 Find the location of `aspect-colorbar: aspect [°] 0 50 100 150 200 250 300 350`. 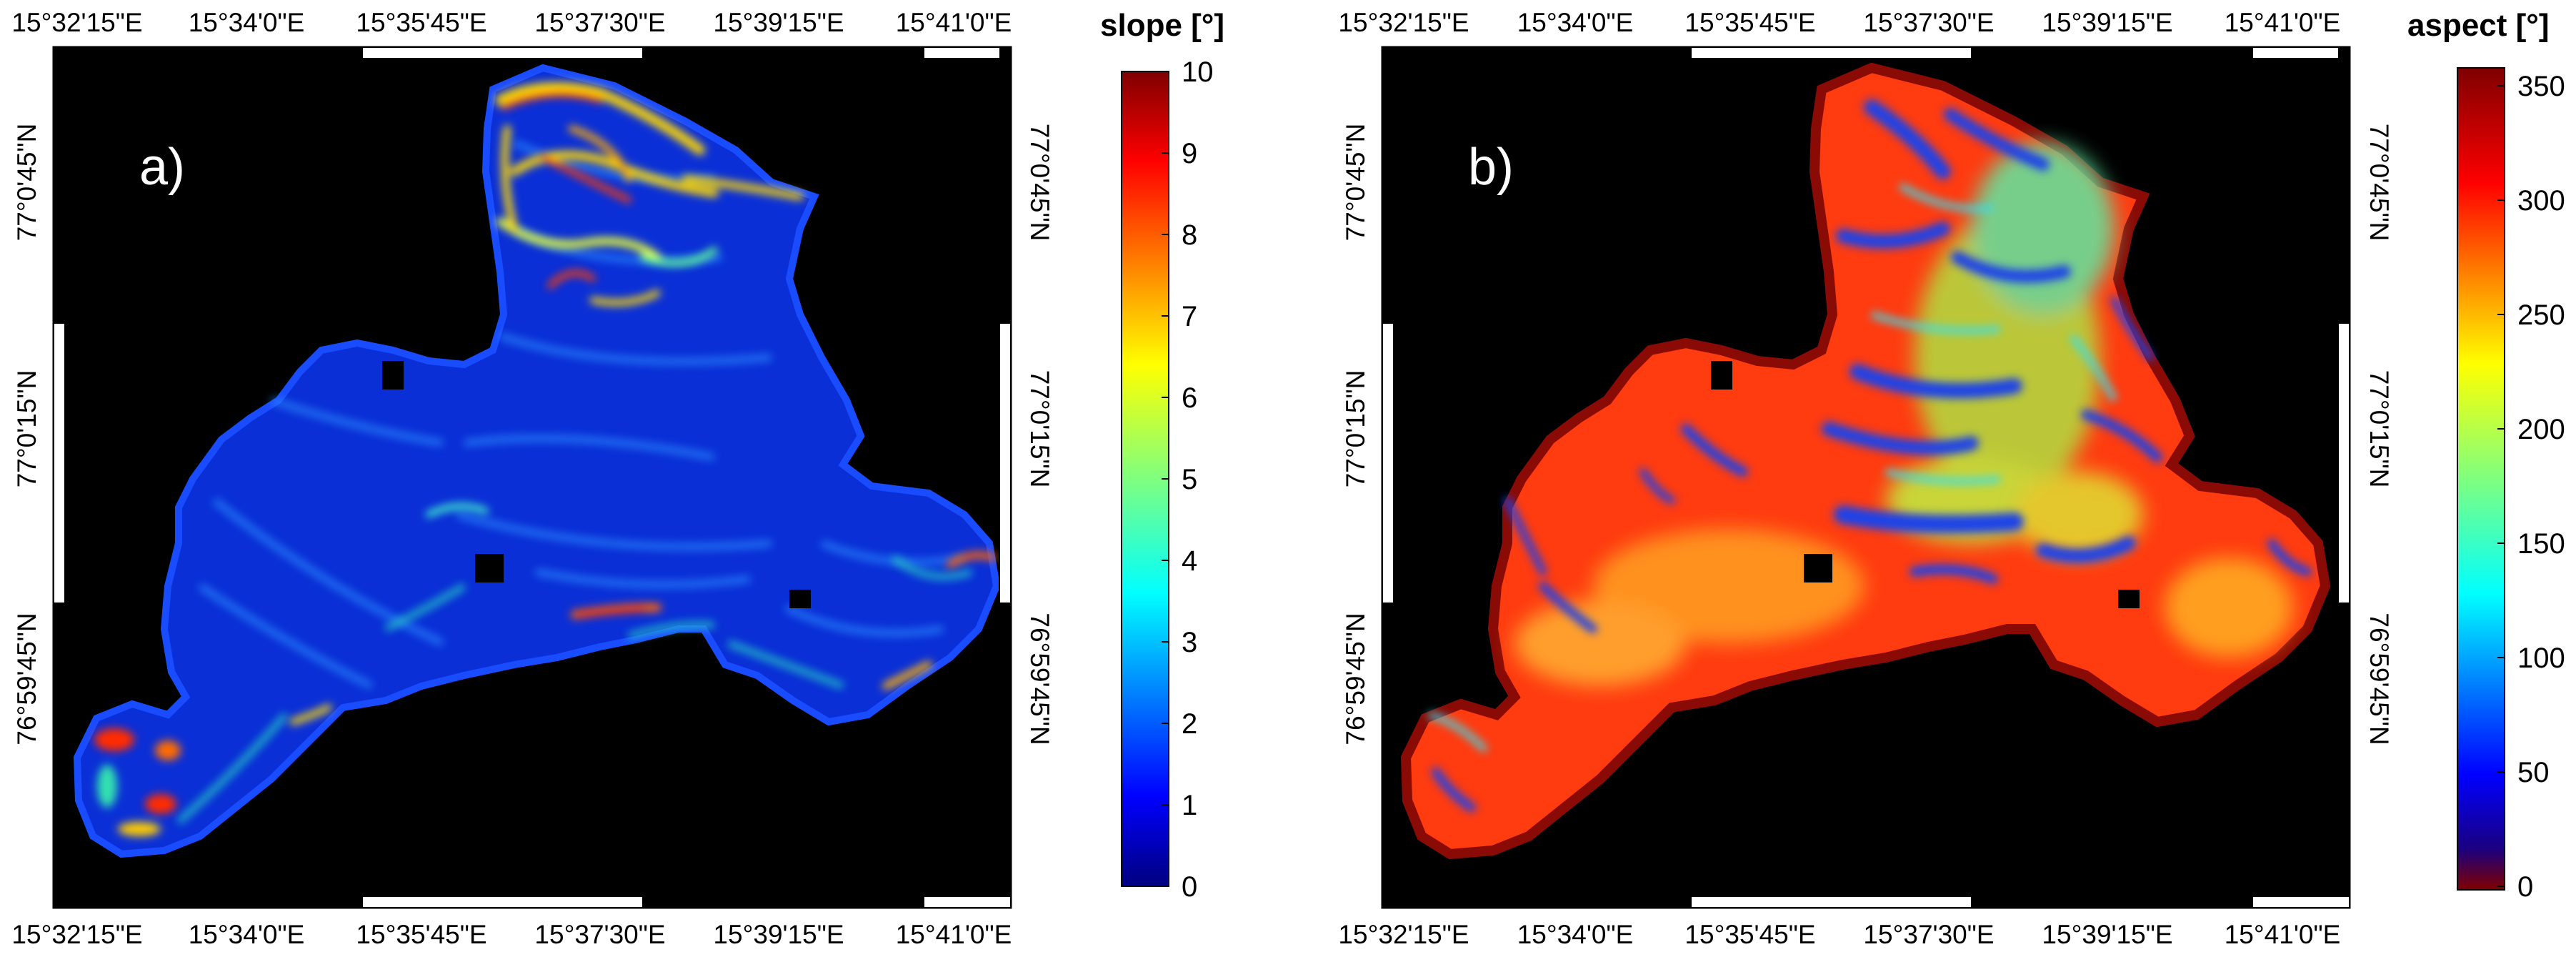

aspect-colorbar: aspect [°] 0 50 100 150 200 250 300 350 is located at coordinates (2486, 456).